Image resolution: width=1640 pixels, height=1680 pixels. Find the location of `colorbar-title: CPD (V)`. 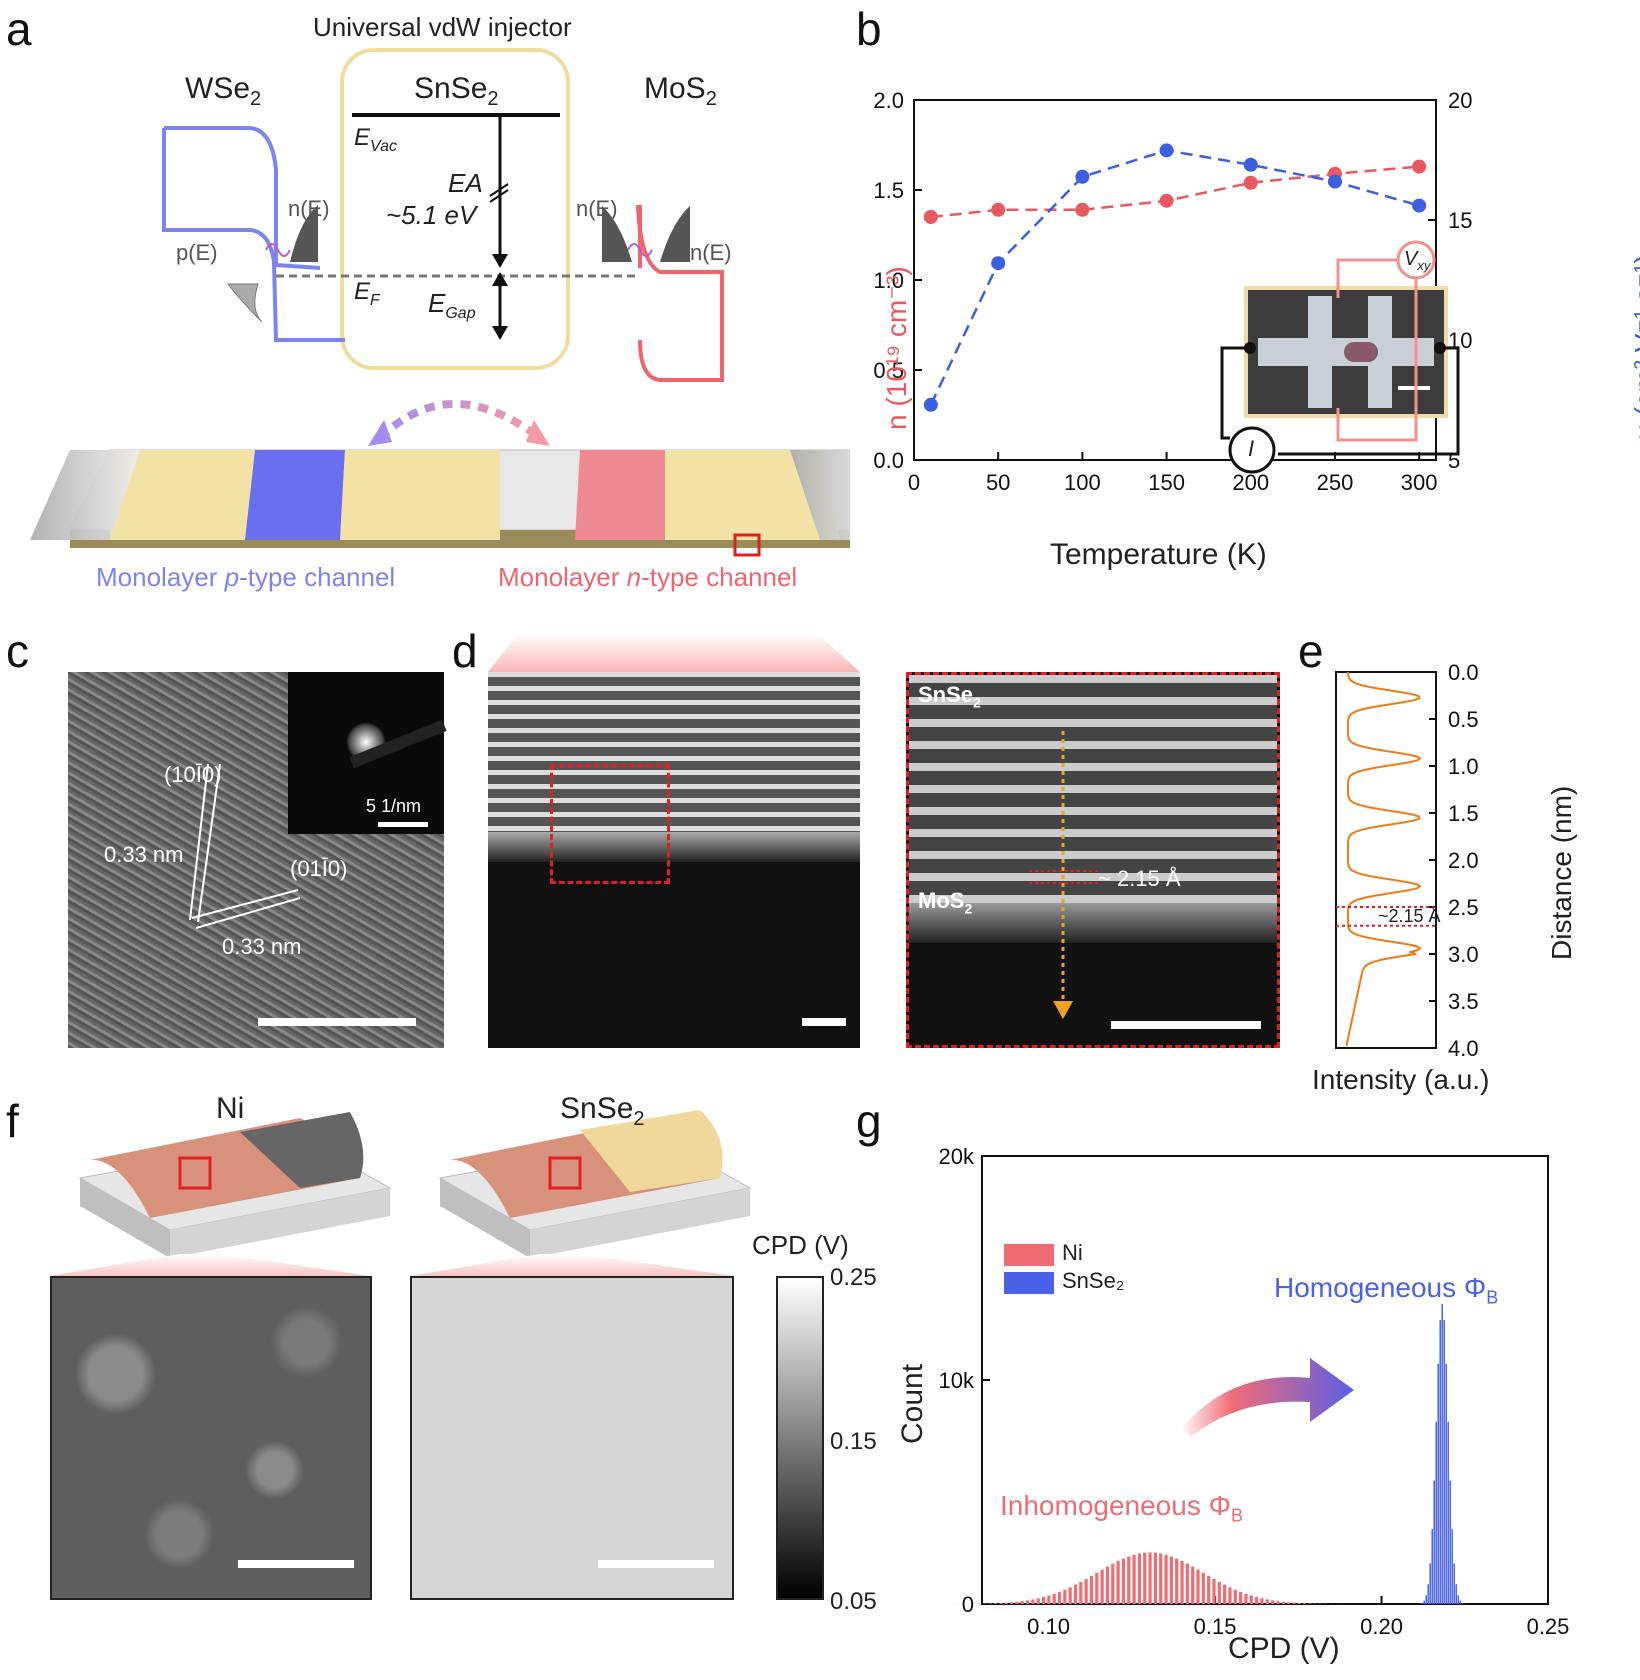

colorbar-title: CPD (V) is located at coordinates (800, 1245).